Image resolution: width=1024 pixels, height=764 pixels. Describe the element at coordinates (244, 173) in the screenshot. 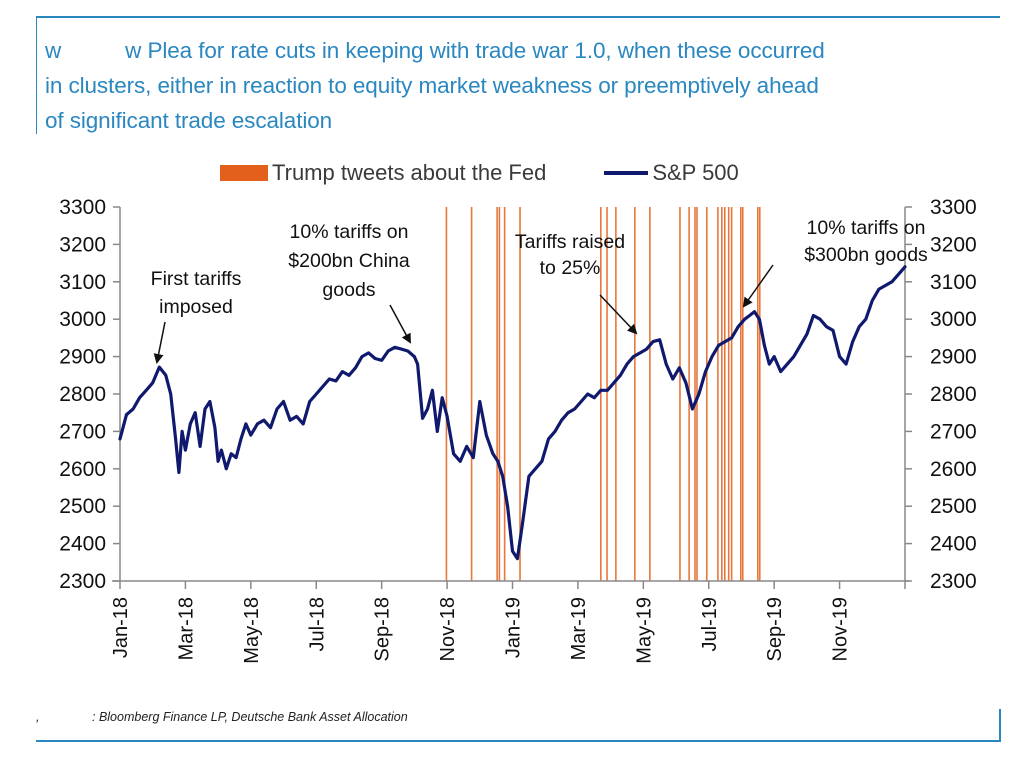

I see `legend-swatch-tweets` at that location.